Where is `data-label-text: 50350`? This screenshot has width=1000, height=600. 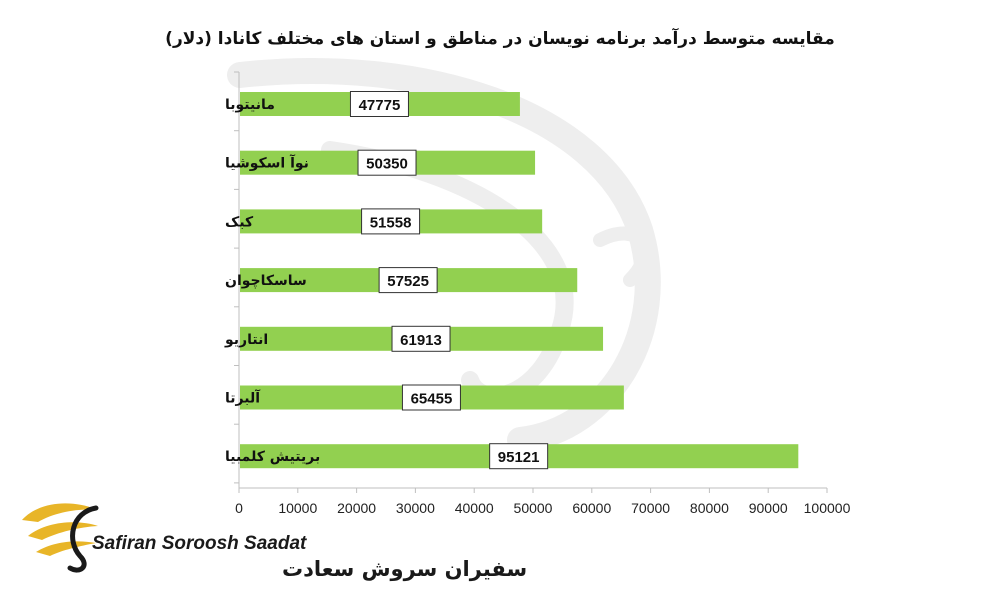 data-label-text: 50350 is located at coordinates (387, 164).